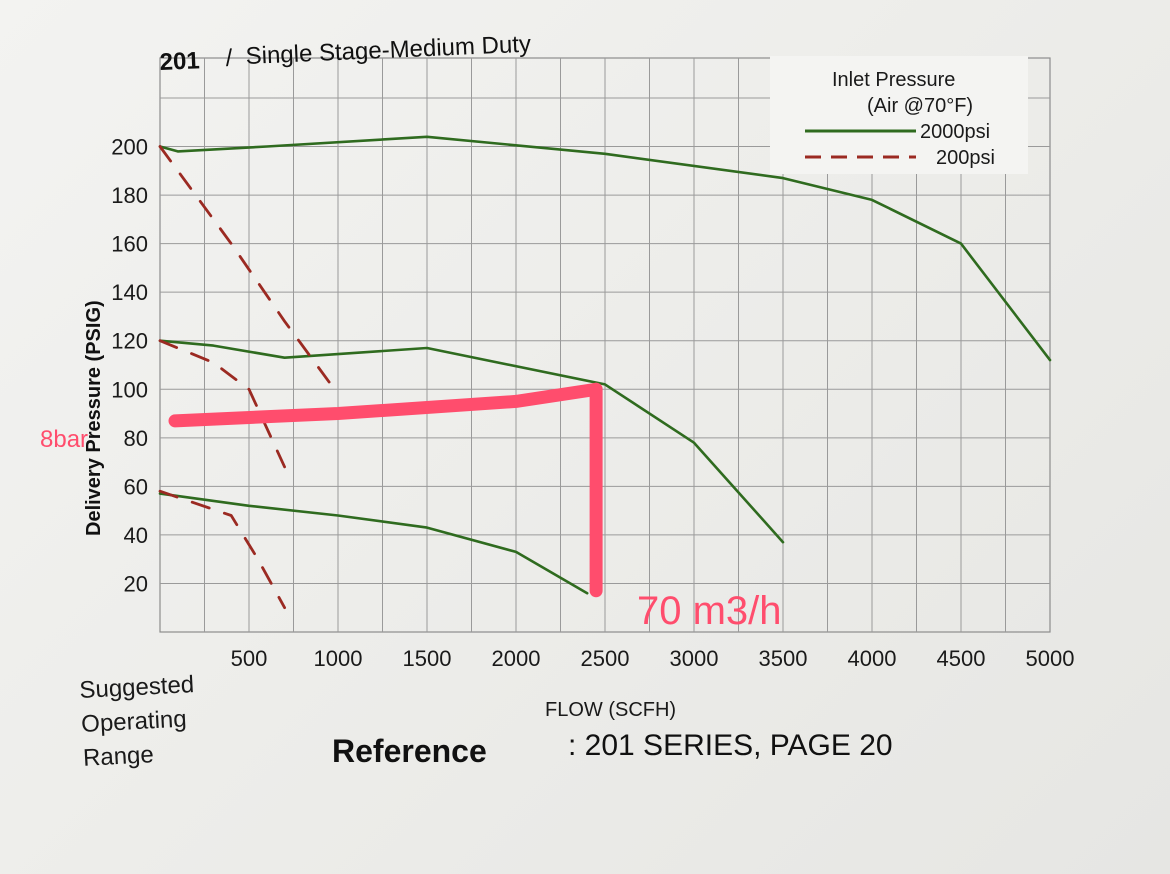 The image size is (1170, 874). What do you see at coordinates (129, 389) in the screenshot?
I see `y-tick-label: 100` at bounding box center [129, 389].